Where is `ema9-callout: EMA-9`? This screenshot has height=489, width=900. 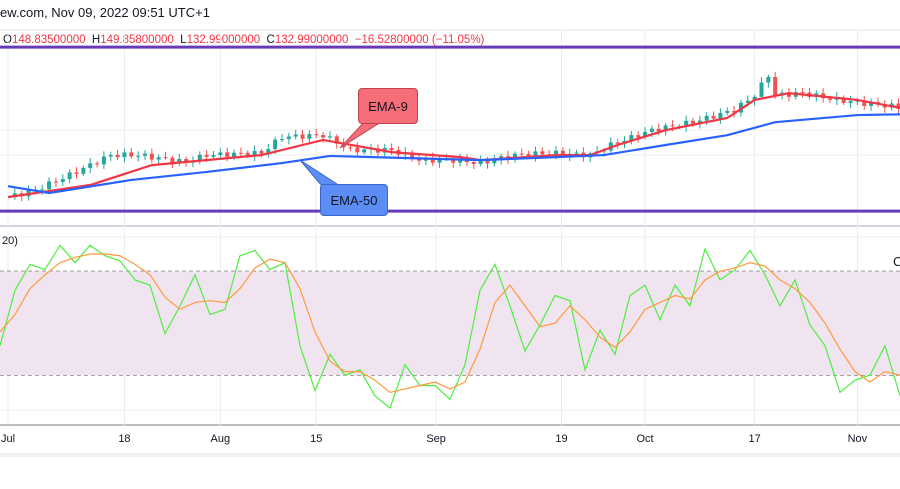 ema9-callout: EMA-9 is located at coordinates (388, 106).